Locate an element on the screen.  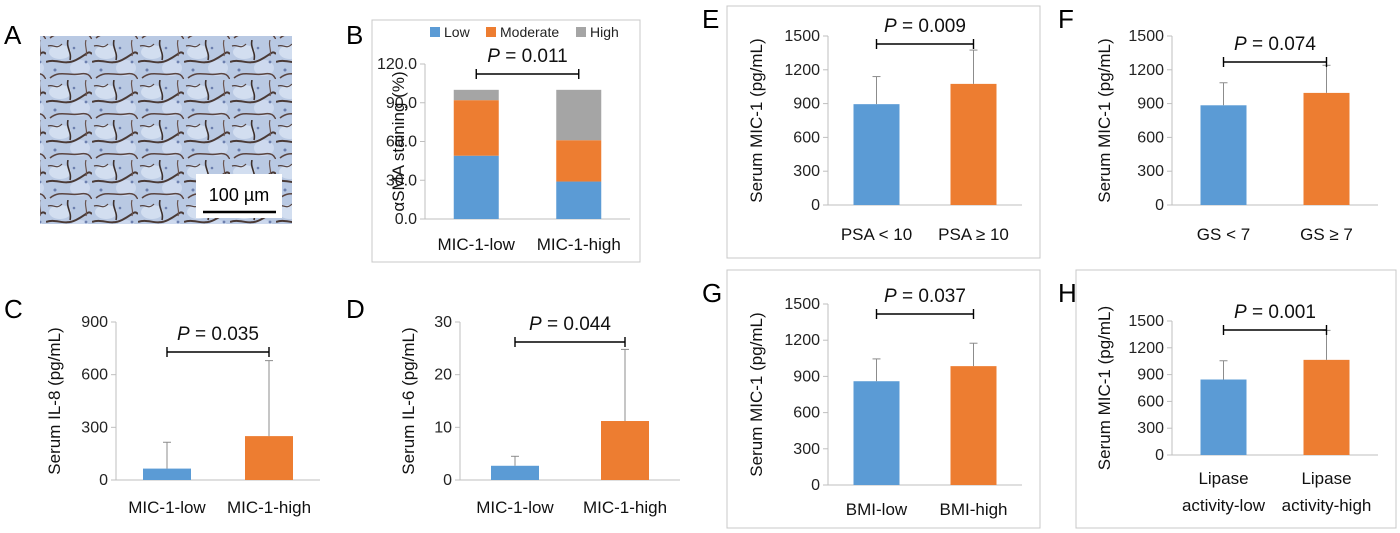
category-label-1: PSA < 10 is located at coordinates (876, 234).